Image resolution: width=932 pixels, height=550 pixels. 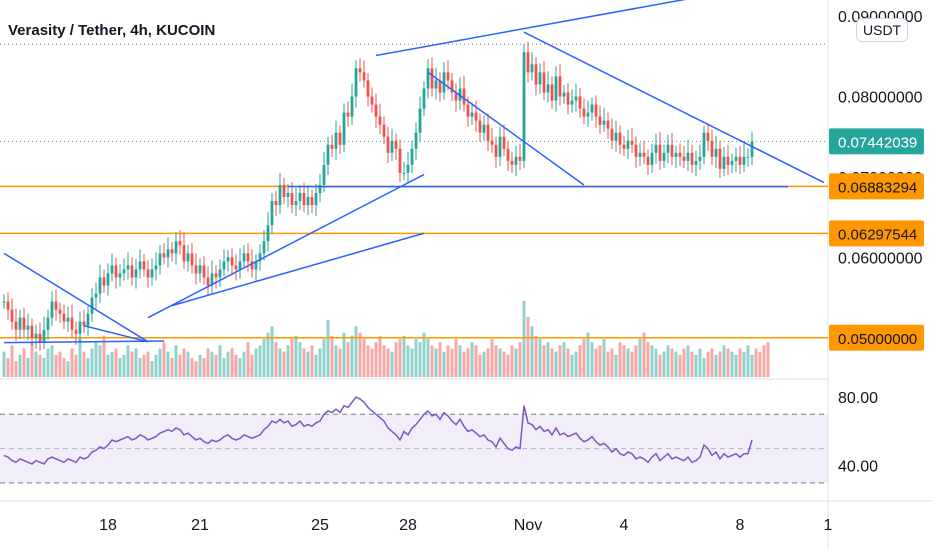 What do you see at coordinates (528, 525) in the screenshot?
I see `time-tick-label: Nov` at bounding box center [528, 525].